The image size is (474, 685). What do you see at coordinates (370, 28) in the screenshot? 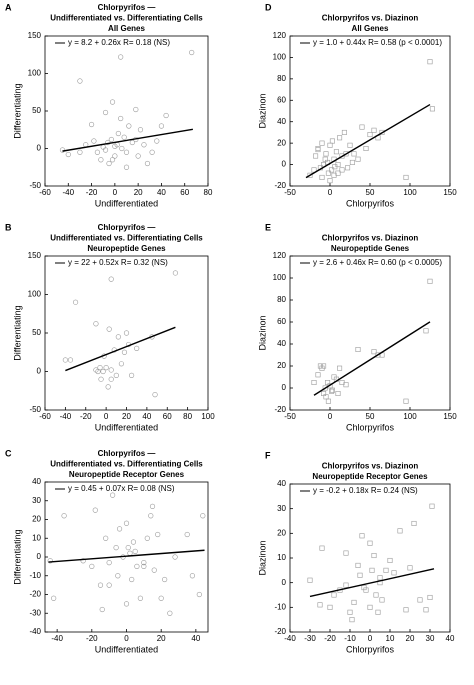
I see `panel-title: All Genes` at bounding box center [370, 28].